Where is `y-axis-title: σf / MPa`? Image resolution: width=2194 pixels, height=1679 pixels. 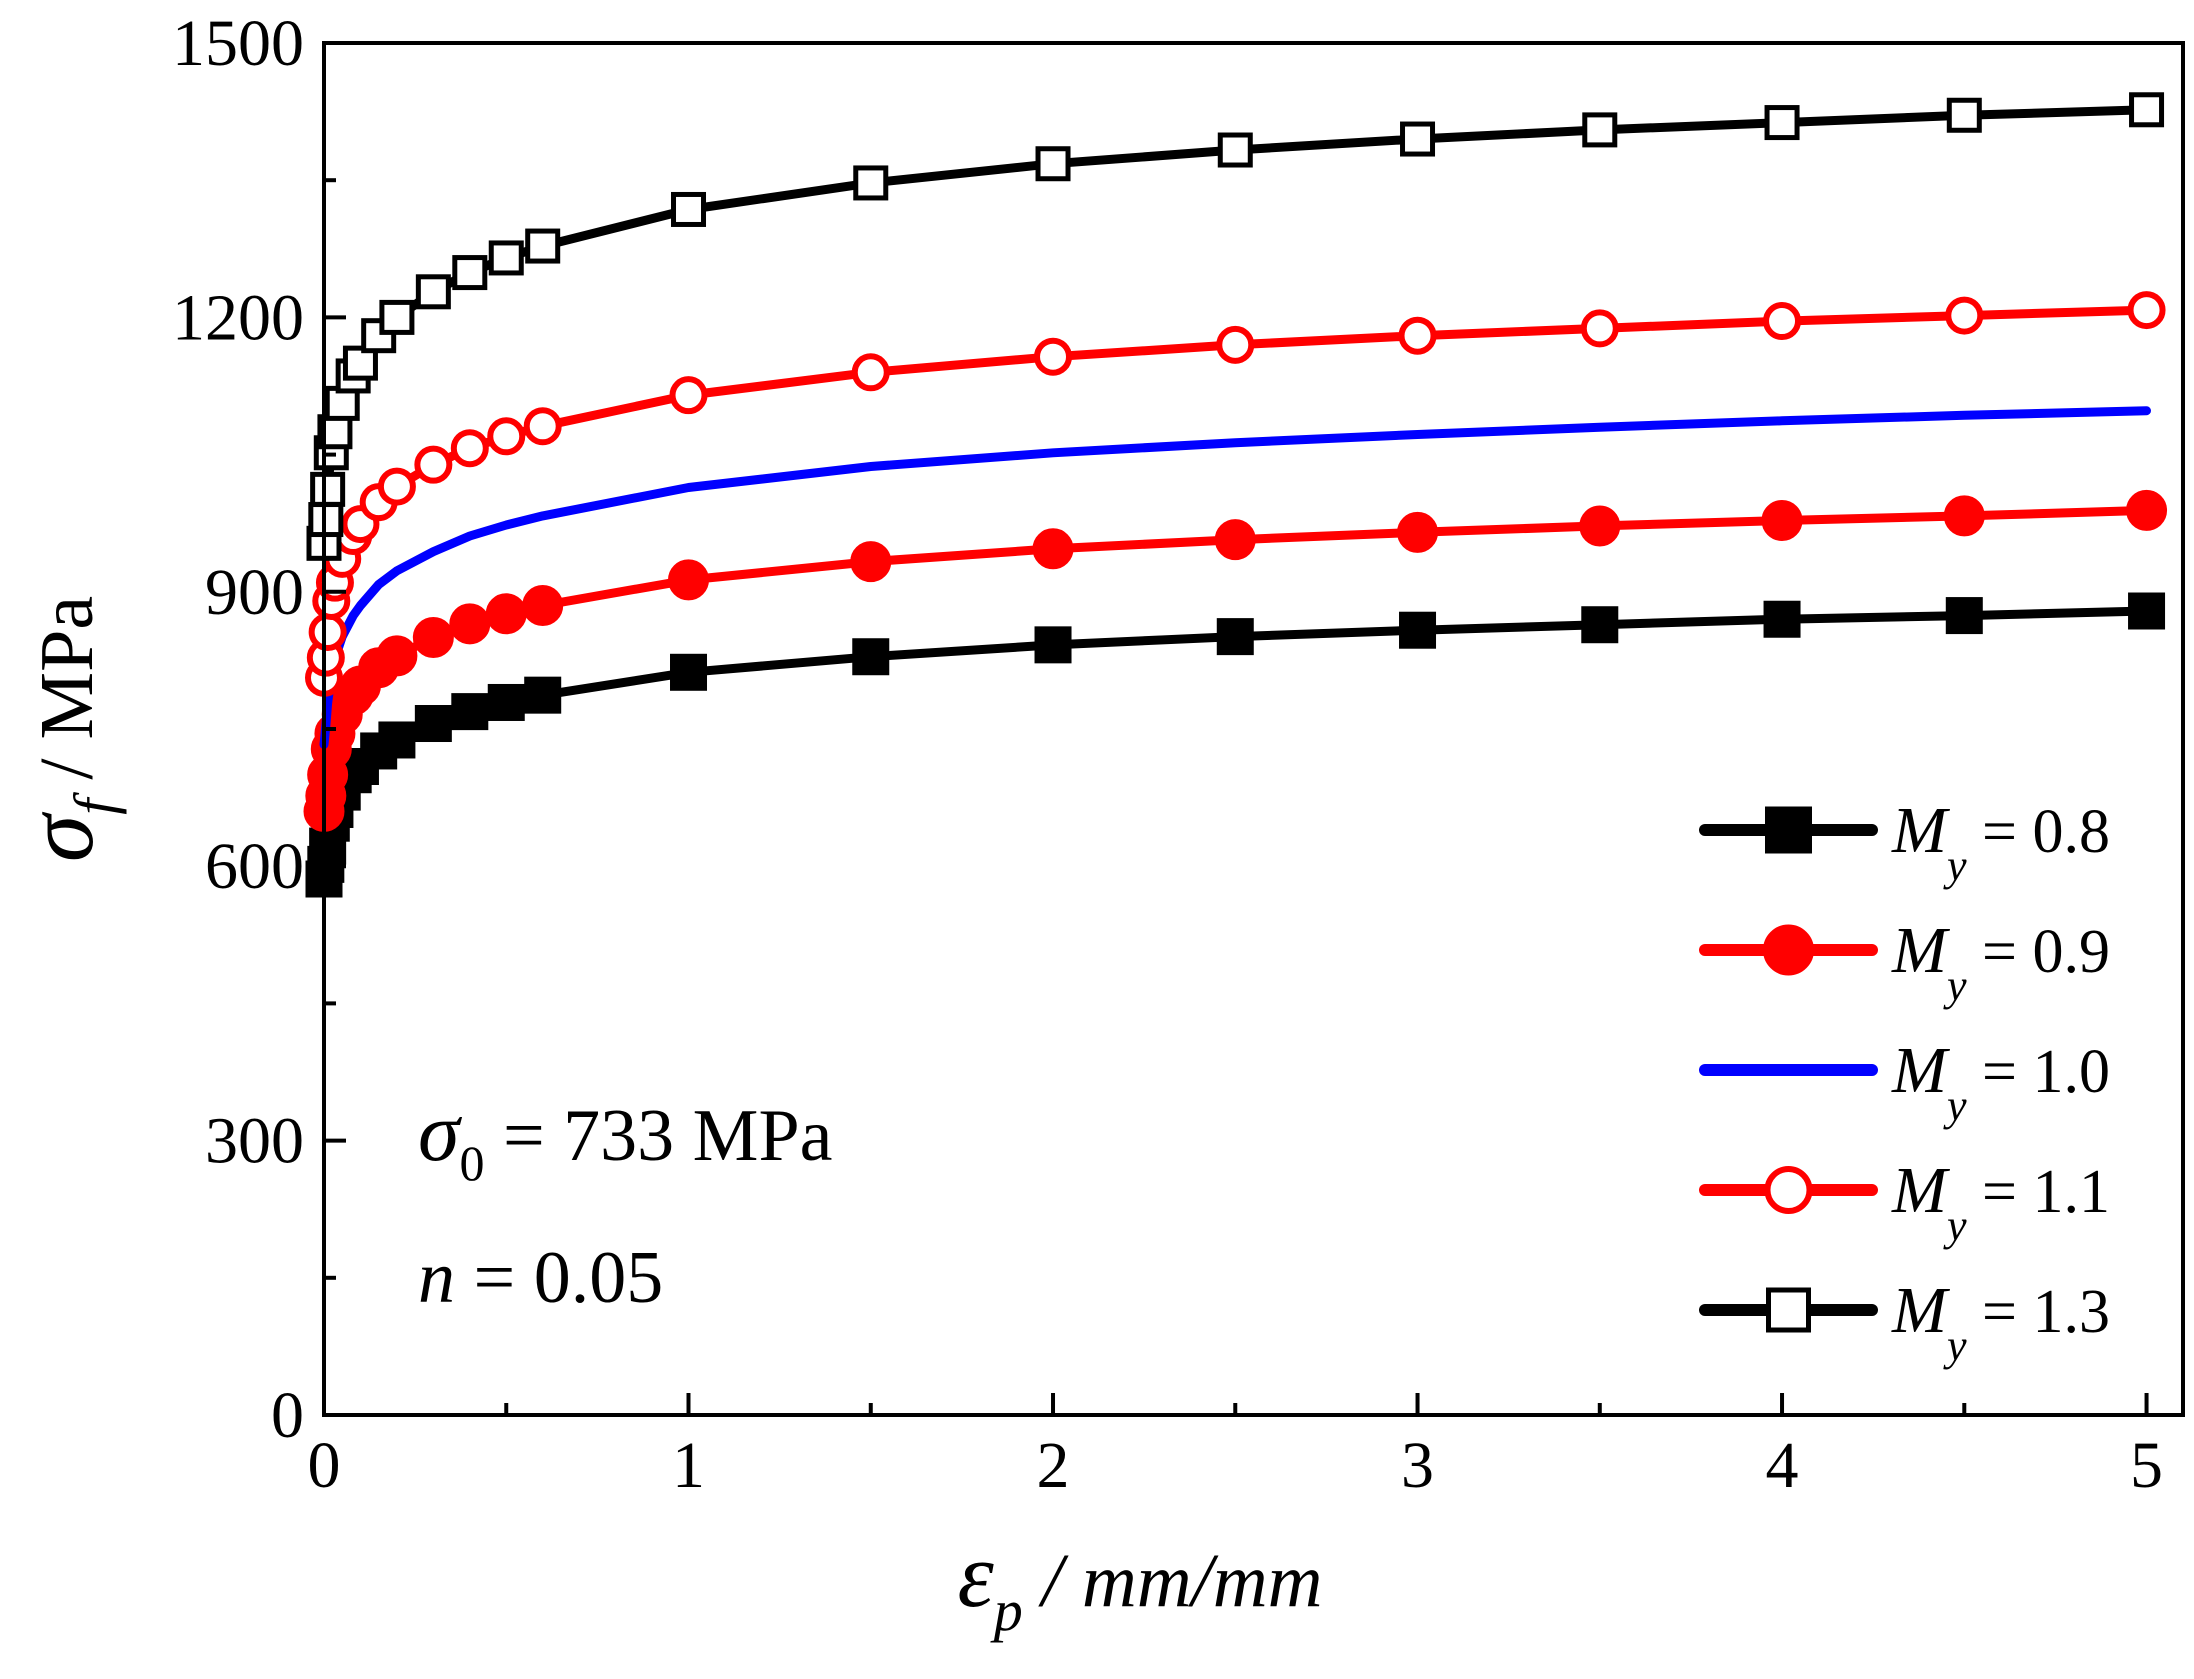
y-axis-title: σf / MPa is located at coordinates (66, 729).